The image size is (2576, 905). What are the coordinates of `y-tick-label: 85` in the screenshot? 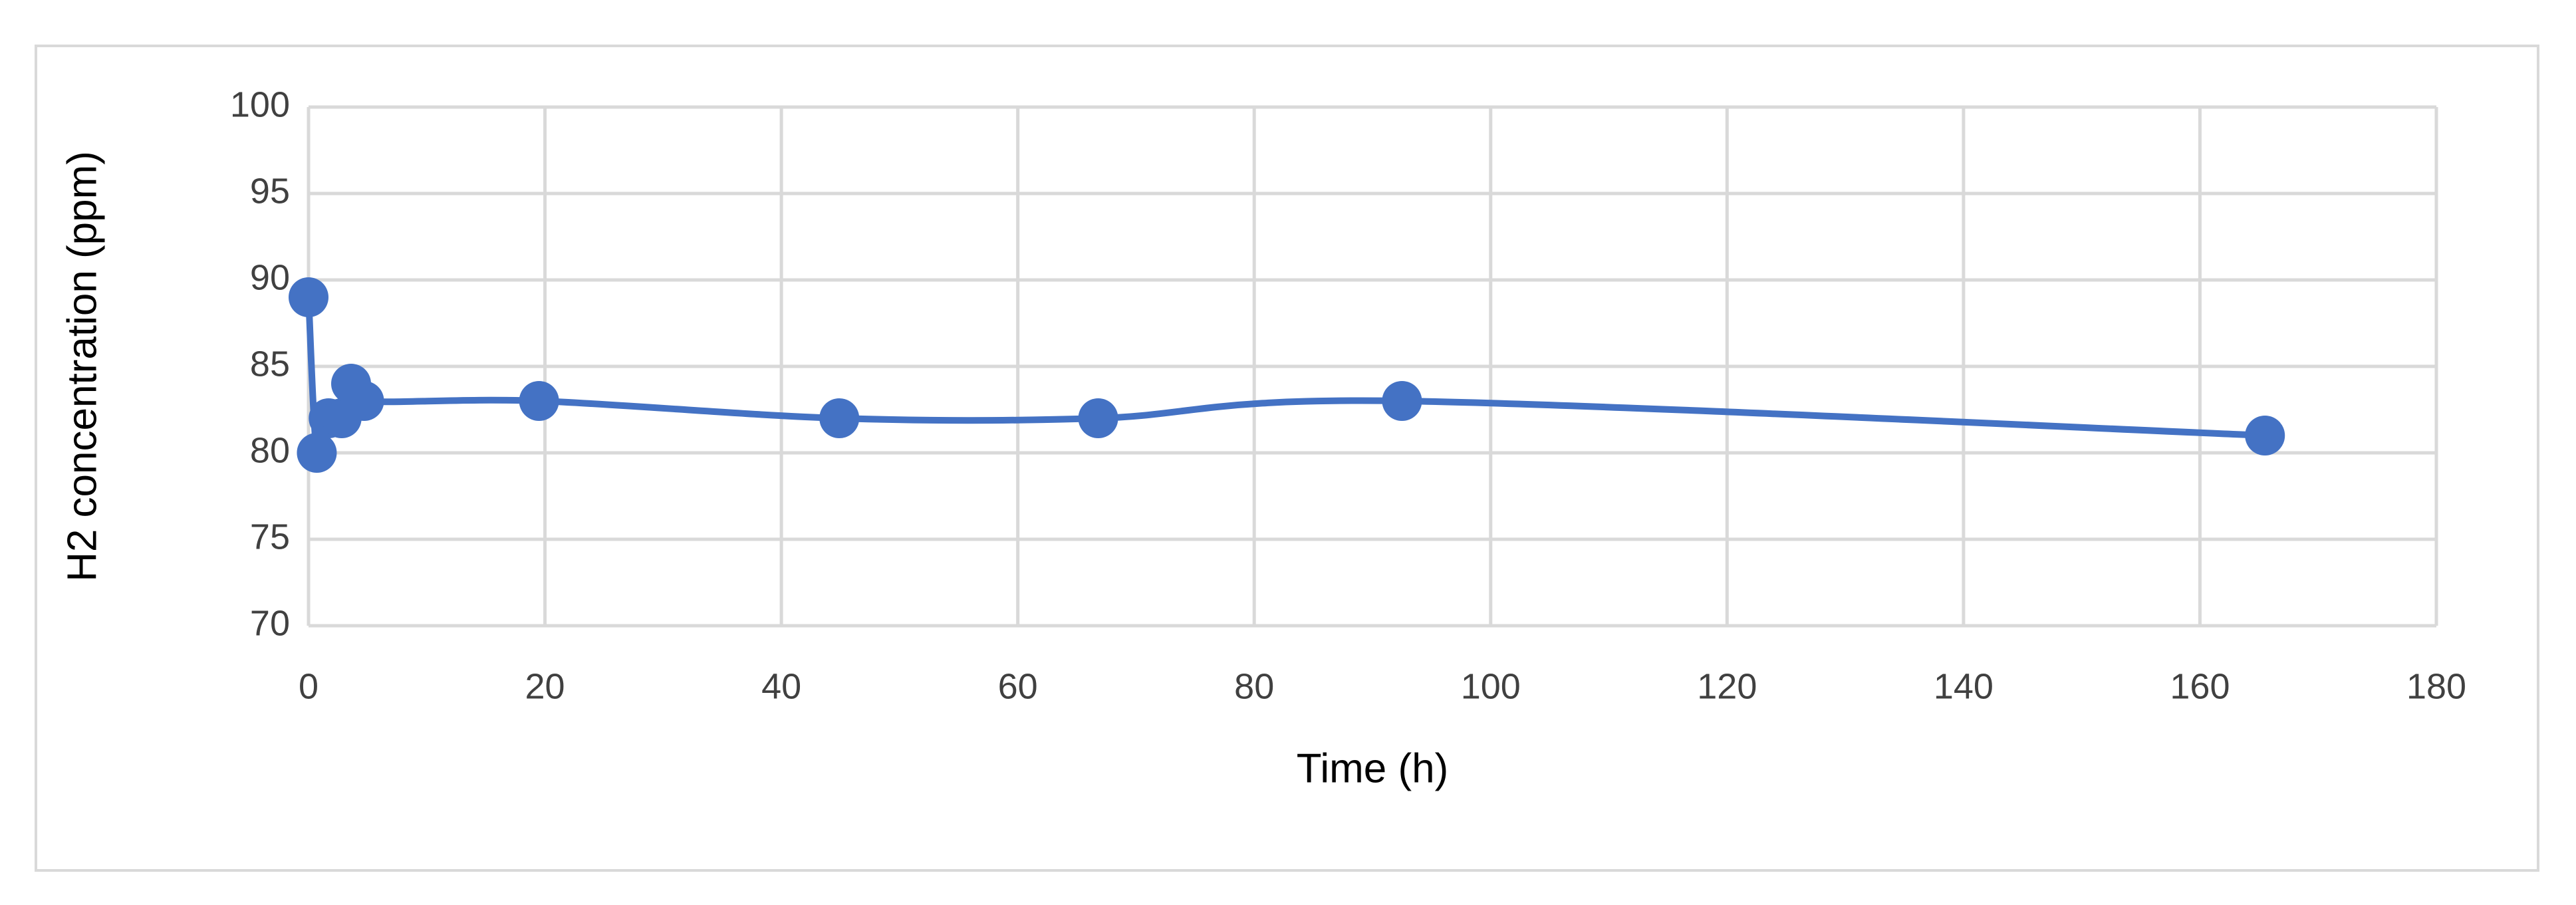 It's located at (270, 364).